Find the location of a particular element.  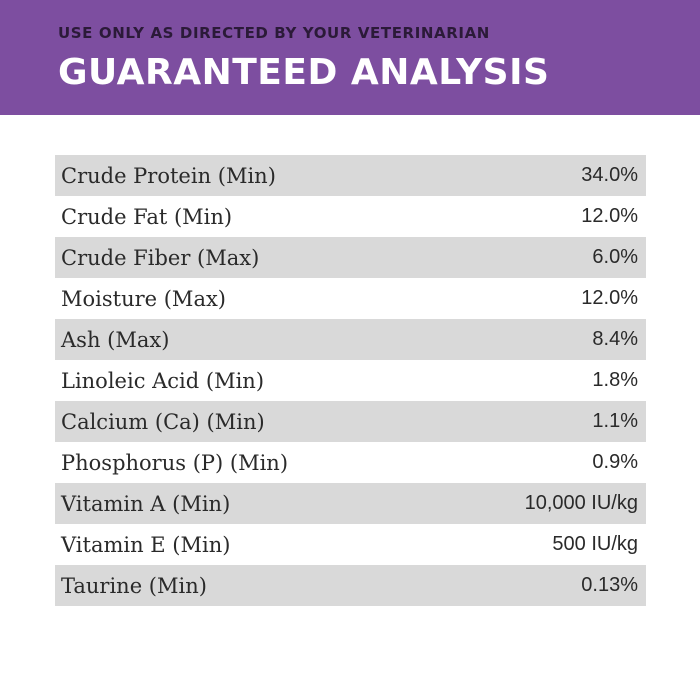

nutrient-label: Moisture (Max) is located at coordinates (143, 298).